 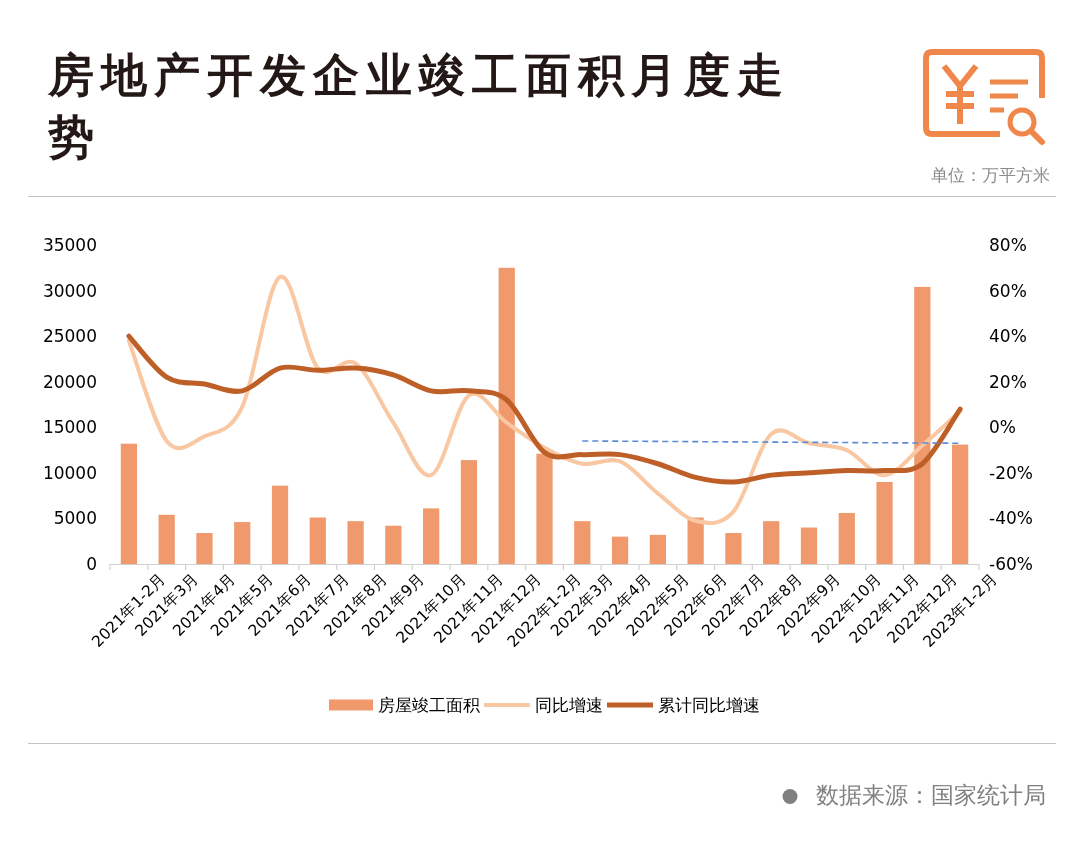 What do you see at coordinates (569, 705) in the screenshot?
I see `legend-label: 同比增速` at bounding box center [569, 705].